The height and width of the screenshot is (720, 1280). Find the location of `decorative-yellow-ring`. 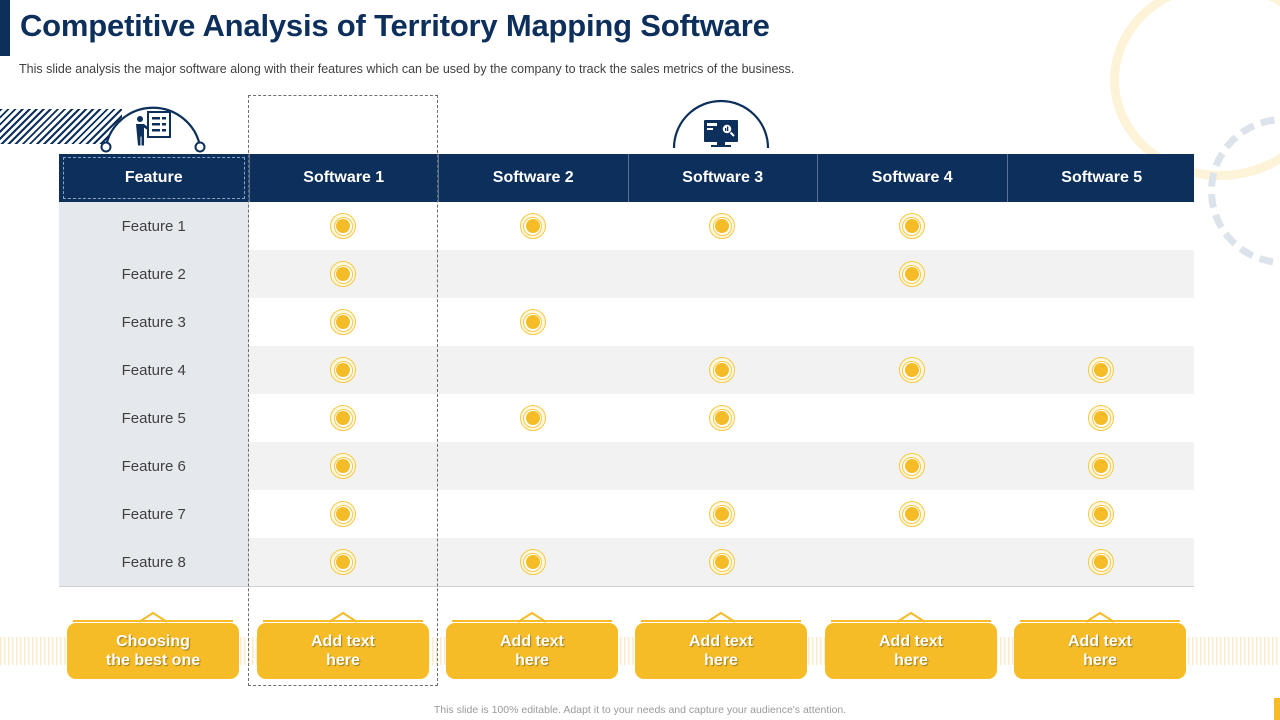

decorative-yellow-ring is located at coordinates (1195, 90).